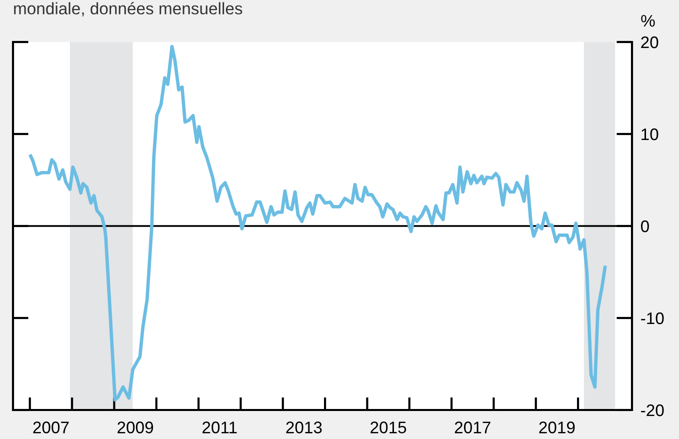 The image size is (679, 439). I want to click on x-tick-label: 2011, so click(219, 428).